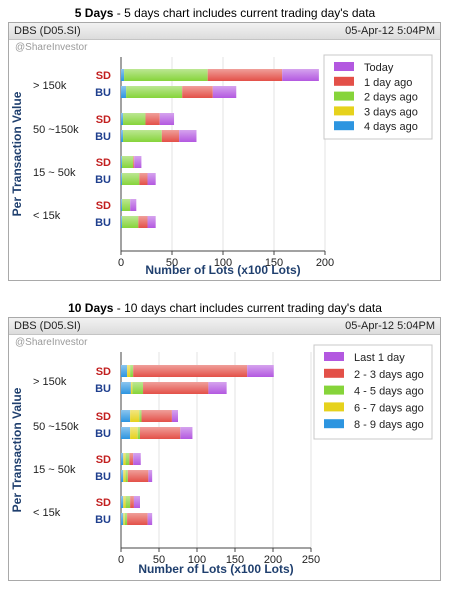 The image size is (450, 591). Describe the element at coordinates (47, 326) in the screenshot. I see `stock-name: DBS (D05.SI)` at that location.